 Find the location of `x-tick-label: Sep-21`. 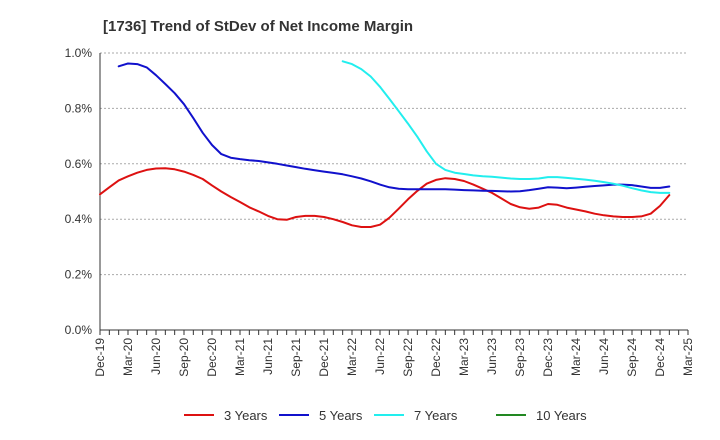

x-tick-label: Sep-21 is located at coordinates (296, 357).